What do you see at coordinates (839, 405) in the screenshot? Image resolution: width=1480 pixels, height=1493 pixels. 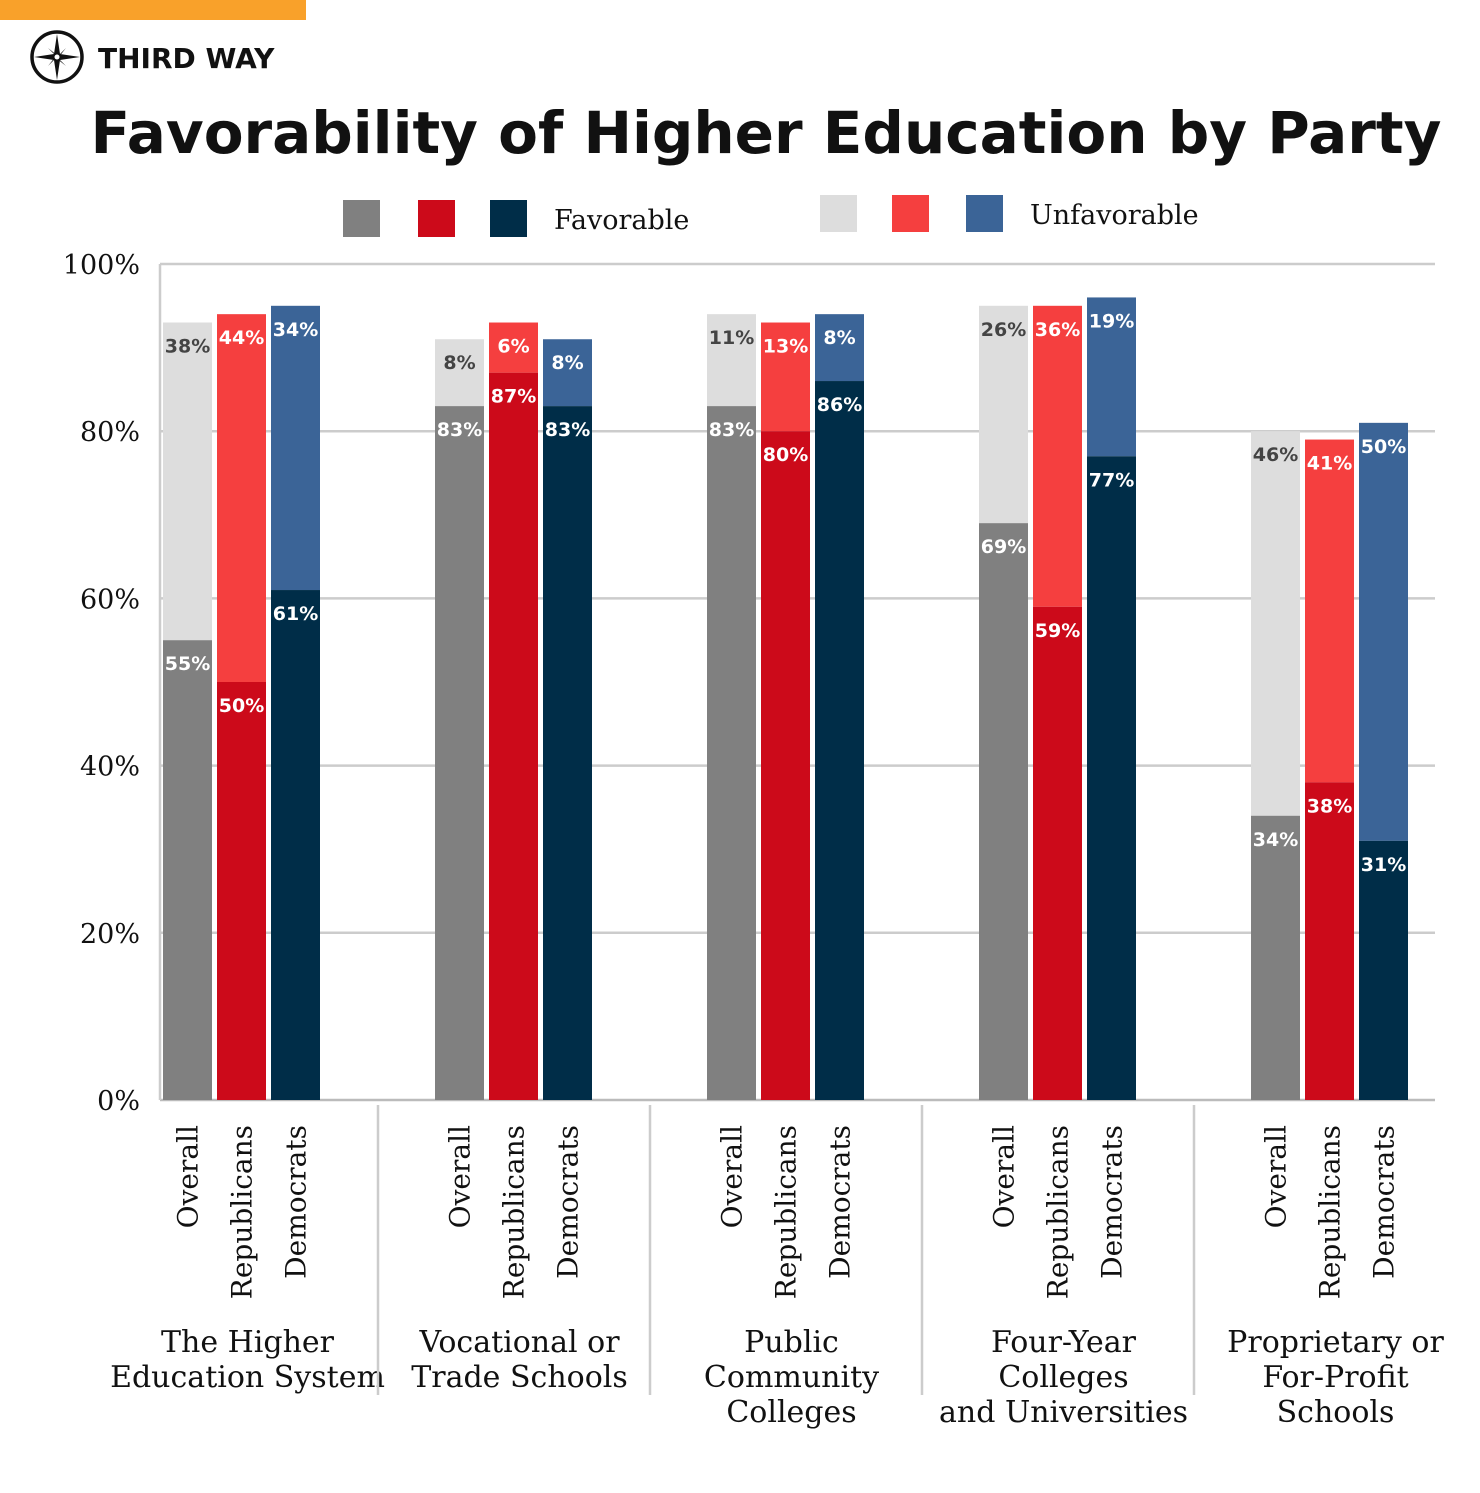 I see `data-label-favorable: 86%` at bounding box center [839, 405].